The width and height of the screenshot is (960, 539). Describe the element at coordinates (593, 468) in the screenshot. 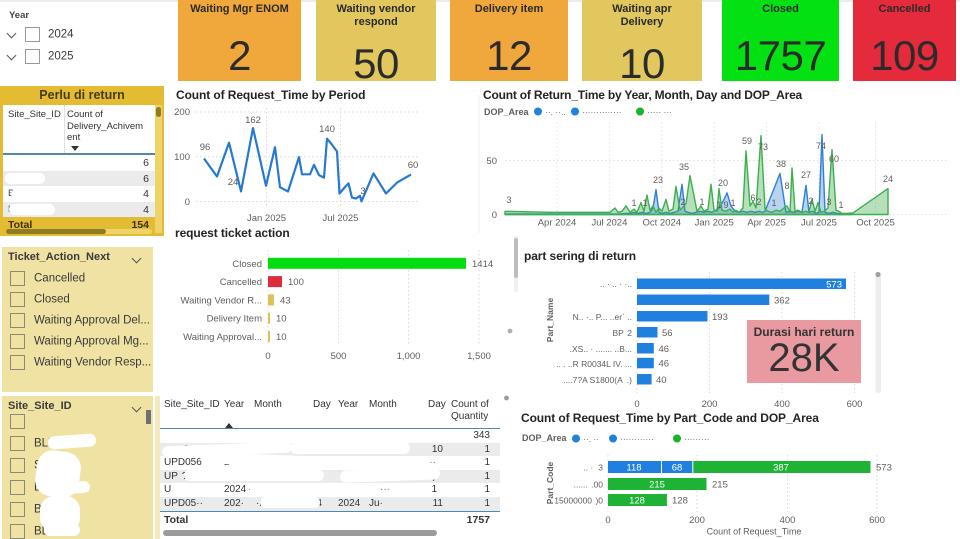

I see `svg-text: .. · 3` at that location.